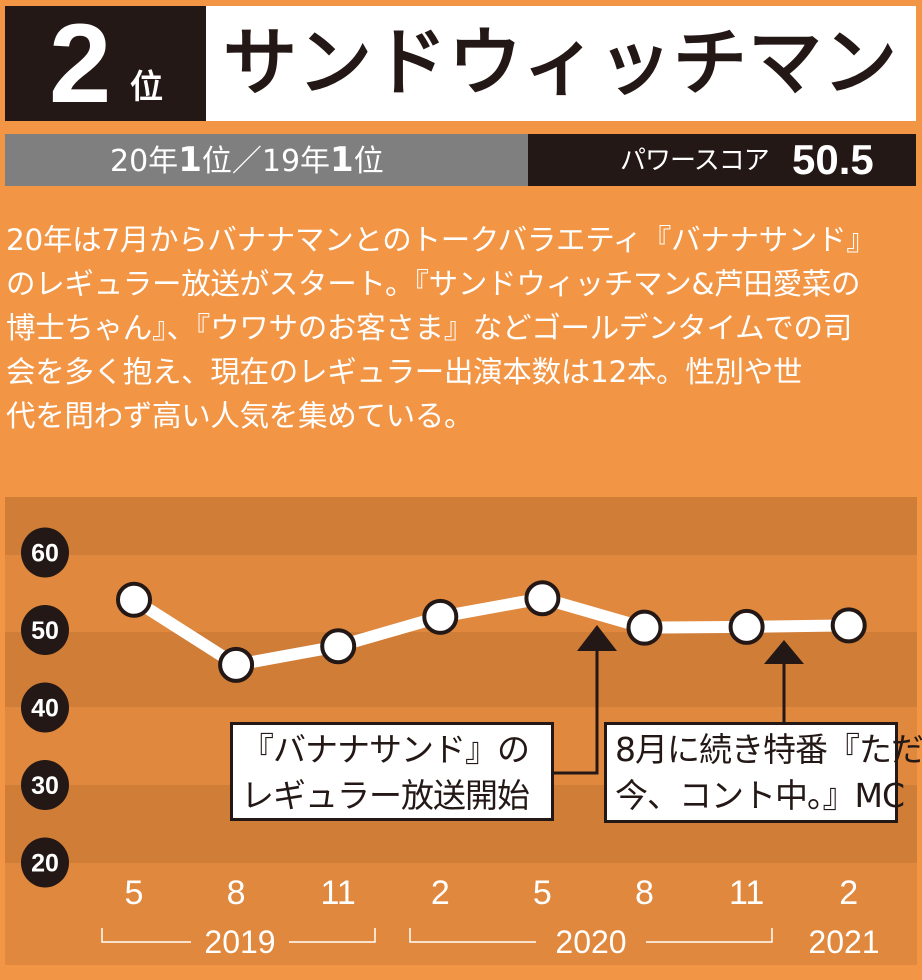  I want to click on title-box: サンドウィッチマン, so click(561, 63).